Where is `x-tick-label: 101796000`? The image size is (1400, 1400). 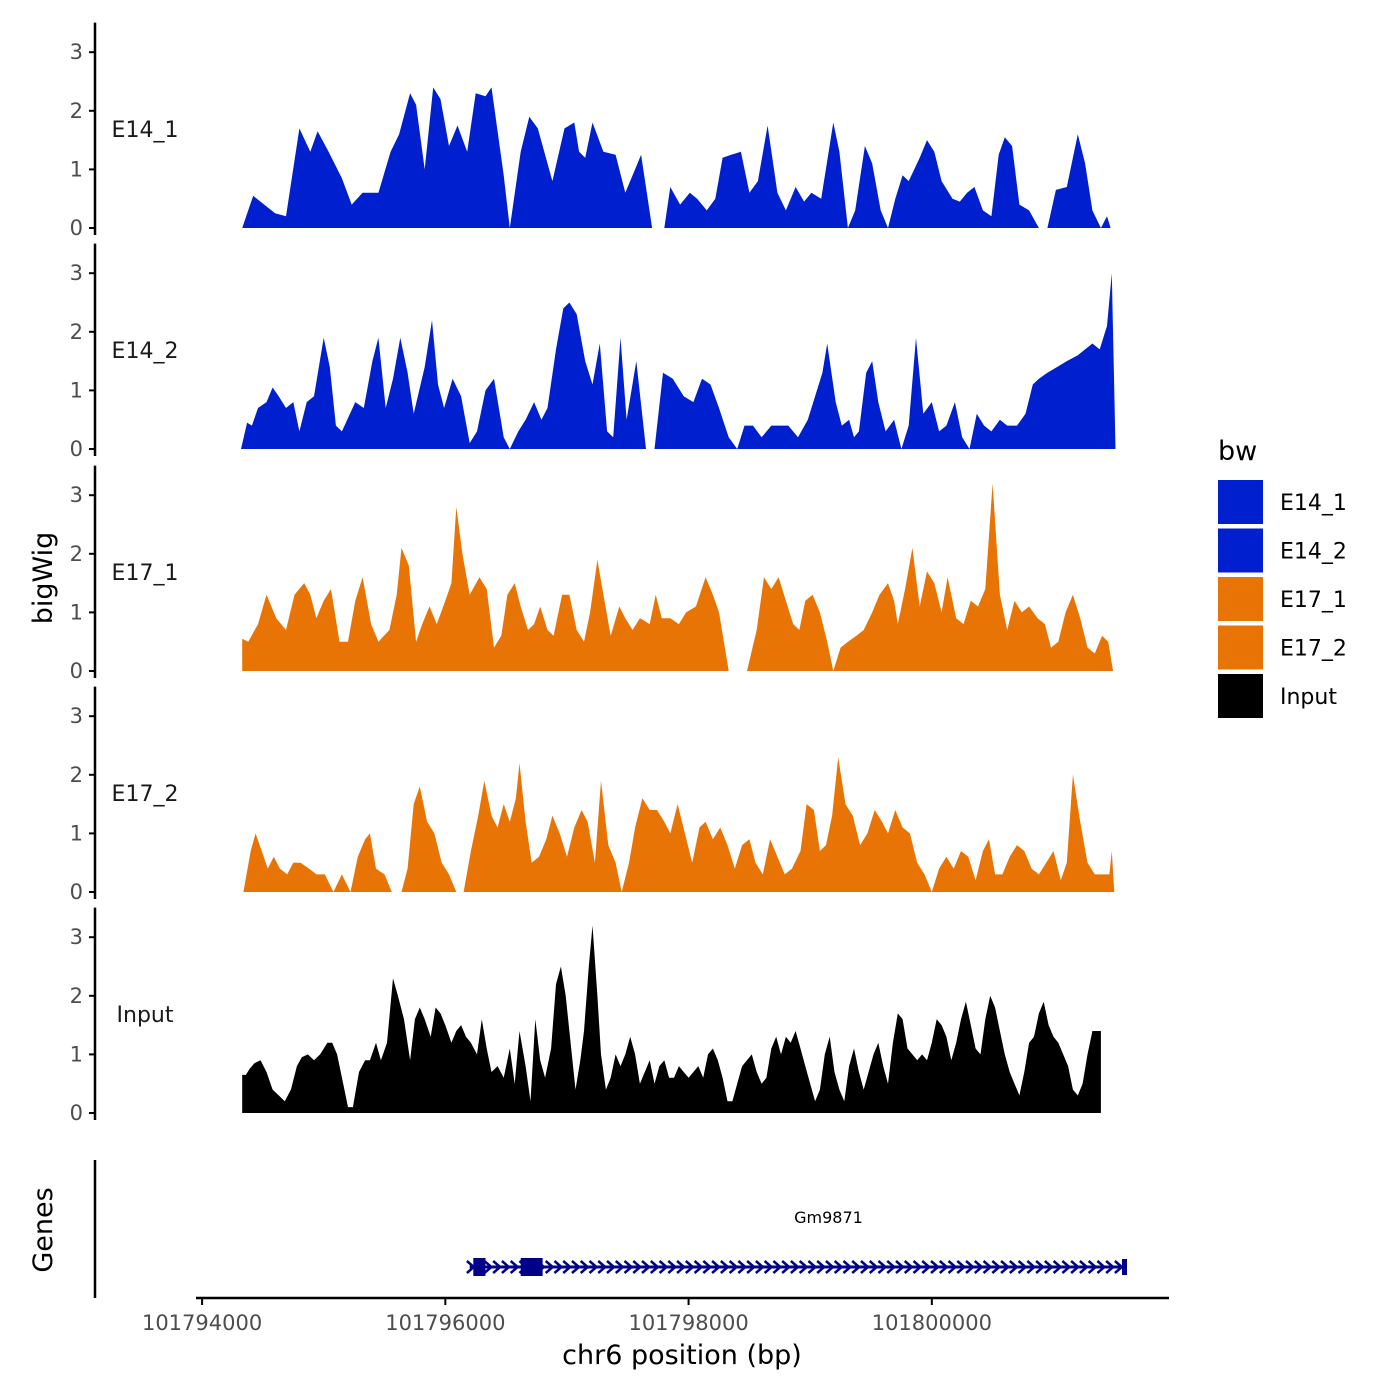 x-tick-label: 101796000 is located at coordinates (445, 1323).